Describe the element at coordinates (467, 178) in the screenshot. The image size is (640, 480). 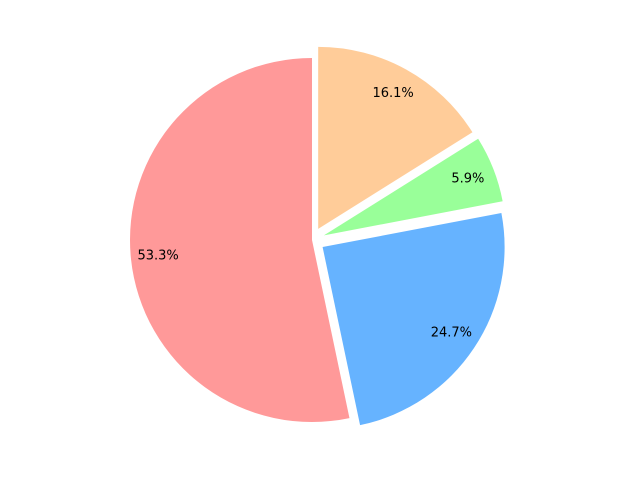
I see `pie-slice-label-3: 5.9%` at that location.